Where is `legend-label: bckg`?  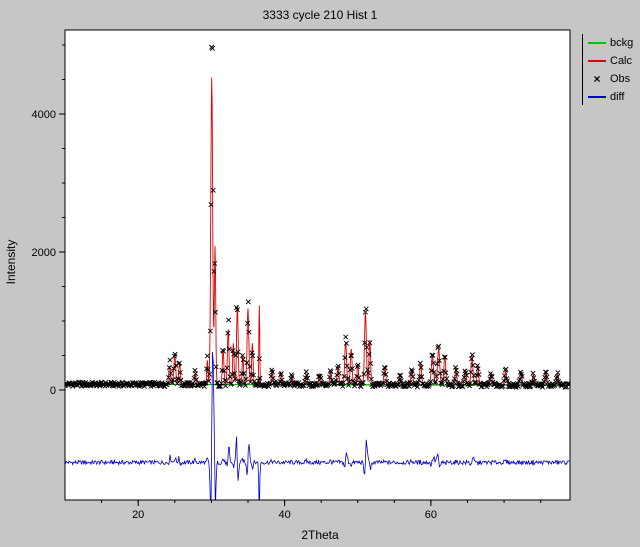
legend-label: bckg is located at coordinates (622, 42).